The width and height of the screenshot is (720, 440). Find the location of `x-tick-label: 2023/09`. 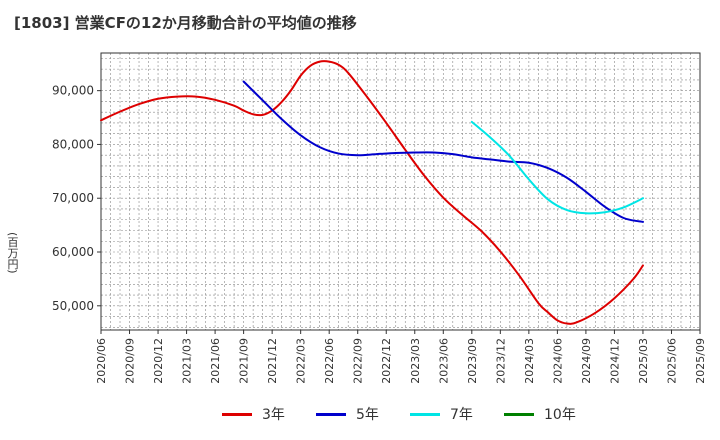

x-tick-label: 2023/09 is located at coordinates (472, 361).